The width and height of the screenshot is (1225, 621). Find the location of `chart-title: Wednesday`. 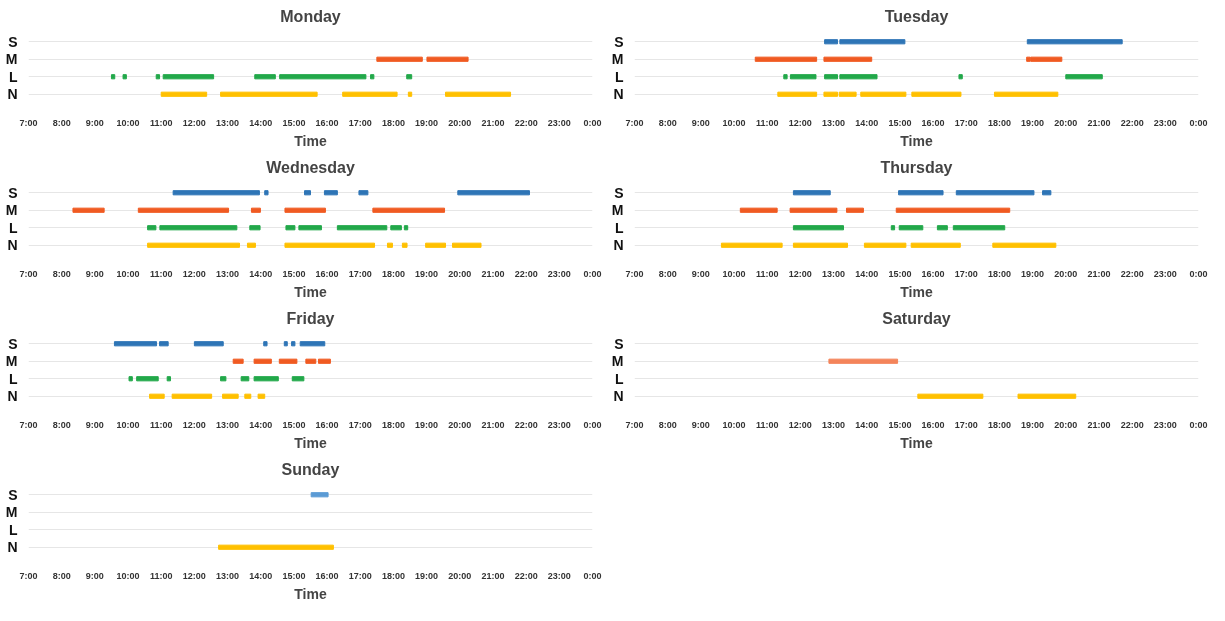

chart-title: Wednesday is located at coordinates (310, 167).